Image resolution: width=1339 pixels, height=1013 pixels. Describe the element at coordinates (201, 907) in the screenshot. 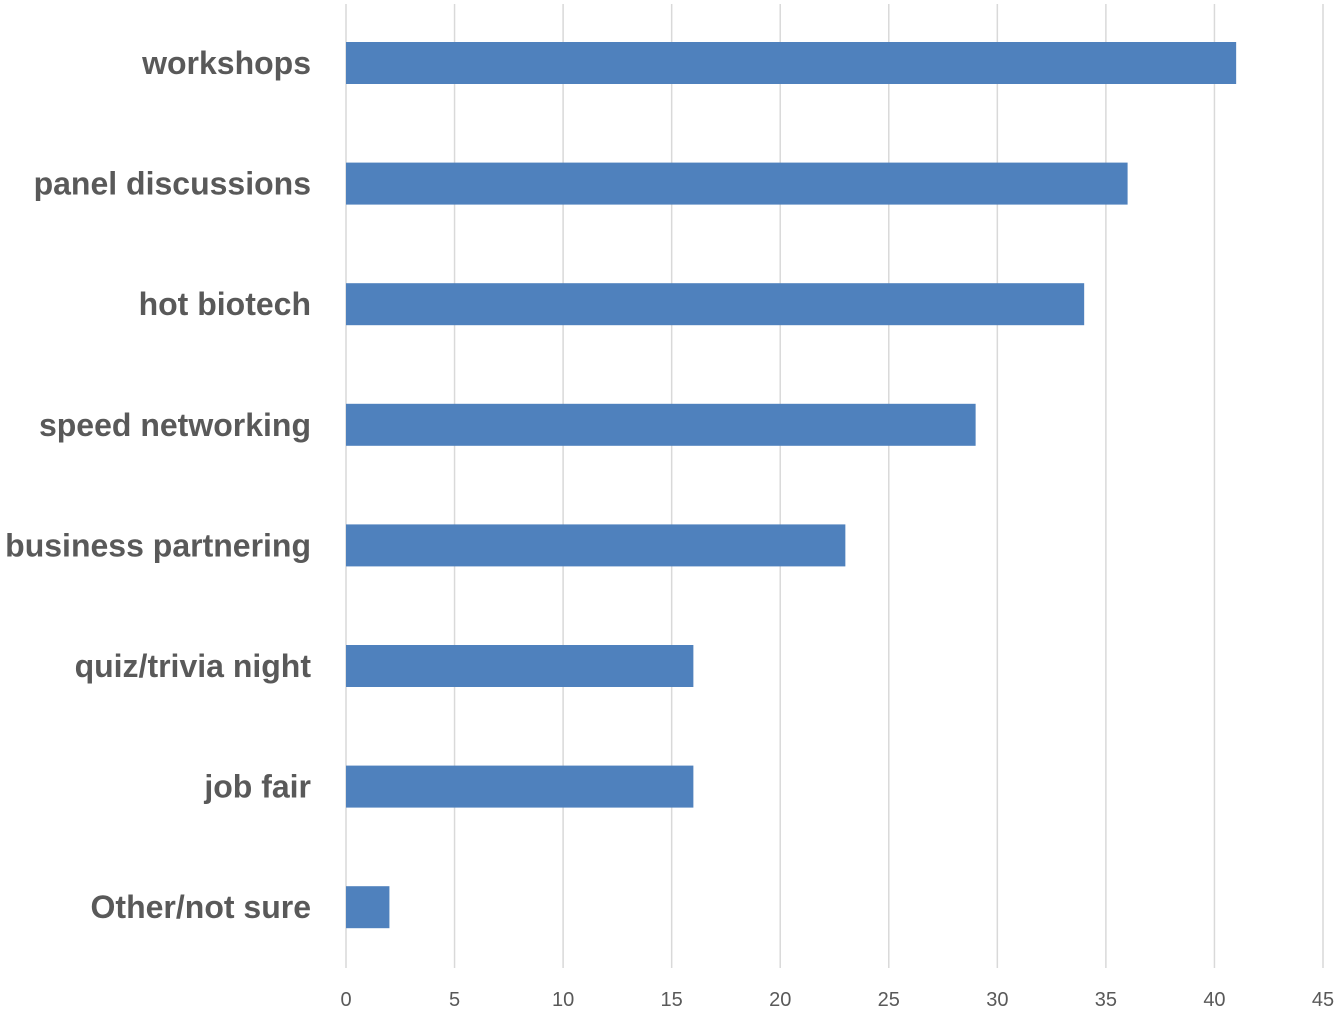

I see `category-label: Other/not sure` at that location.